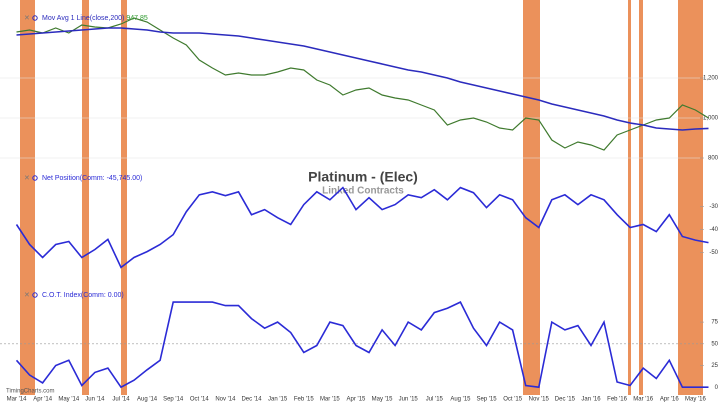 The height and width of the screenshot is (405, 720). I want to click on y-tick-label: -30, so click(713, 207).